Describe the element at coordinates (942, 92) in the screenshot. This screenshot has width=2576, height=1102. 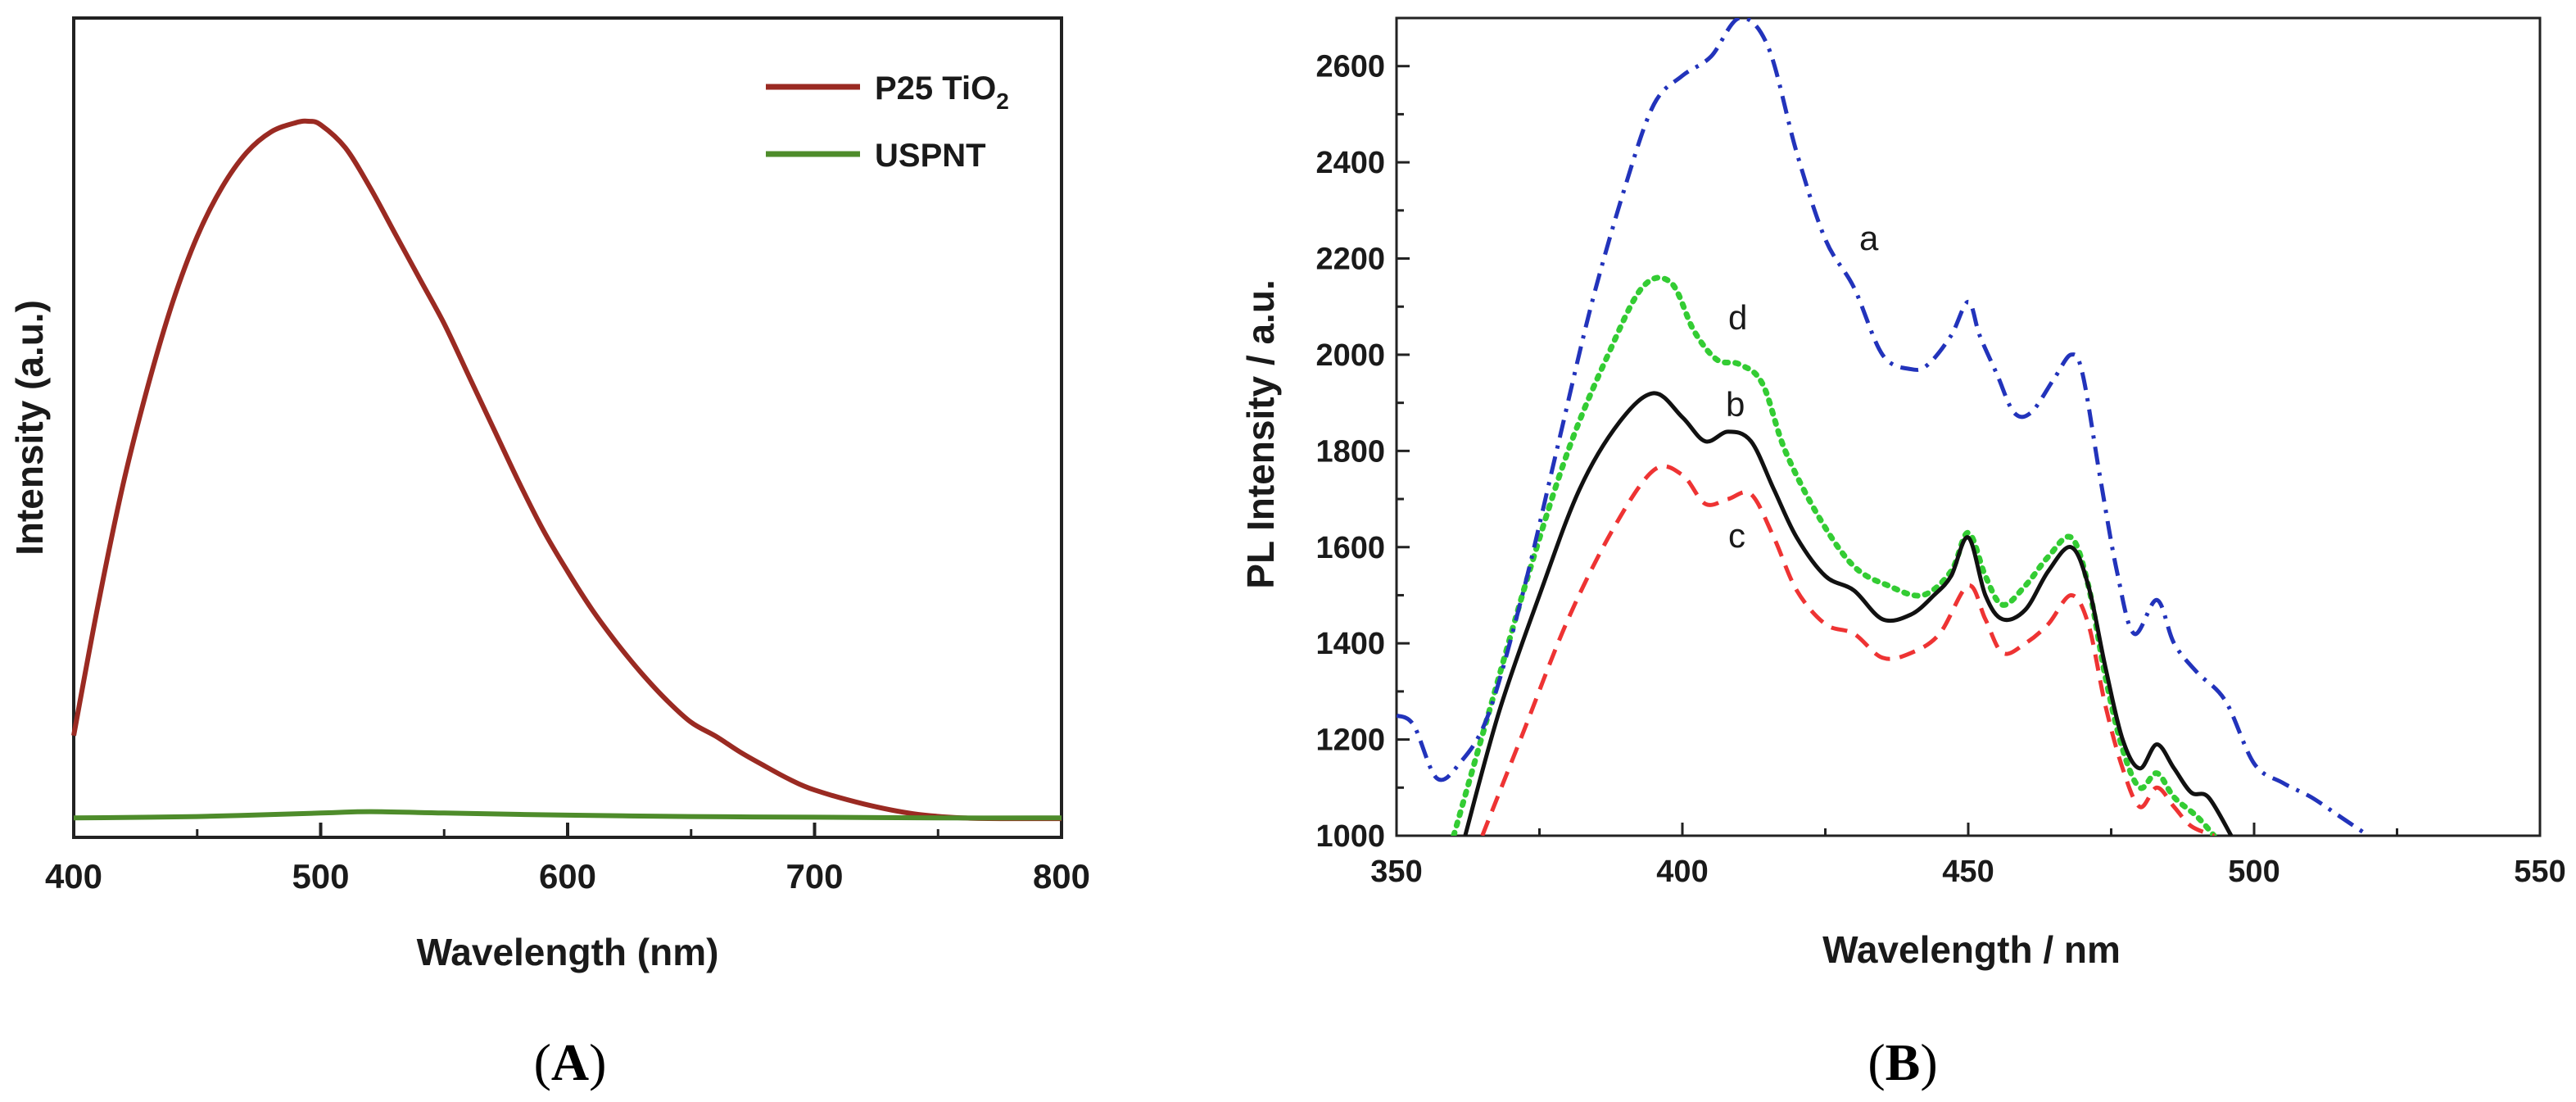
I see `legend-label-p25: P25 TiO2` at that location.